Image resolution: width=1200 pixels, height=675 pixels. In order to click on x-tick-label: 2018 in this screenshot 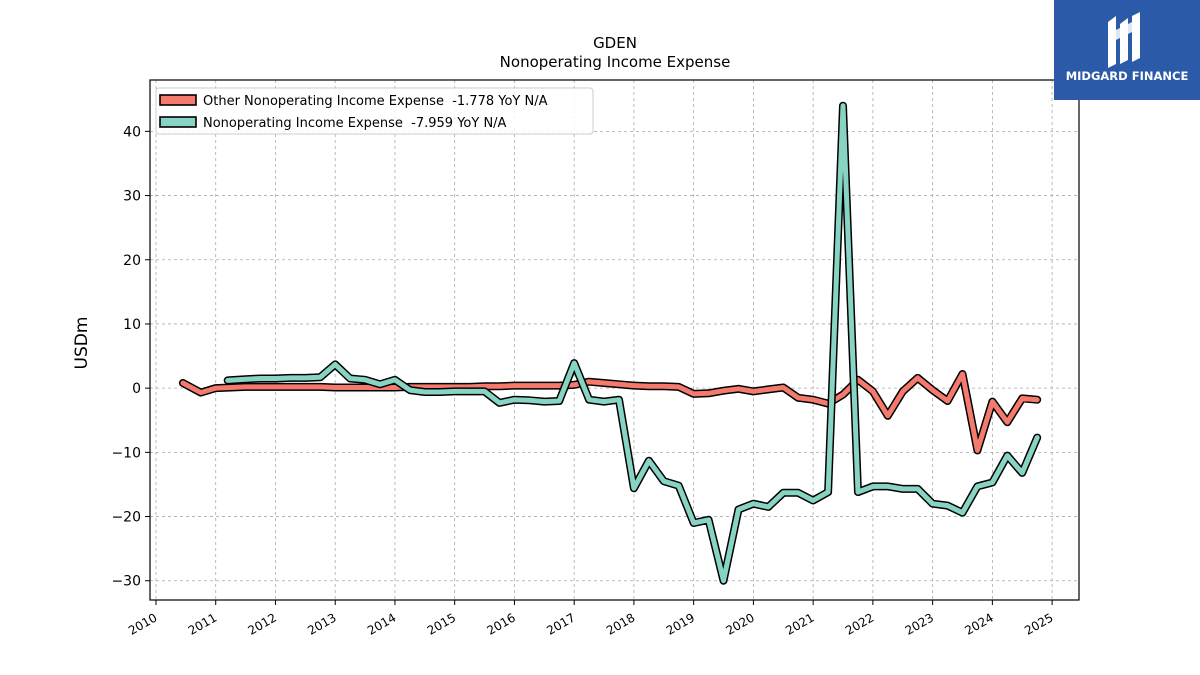, I will do `click(620, 623)`.